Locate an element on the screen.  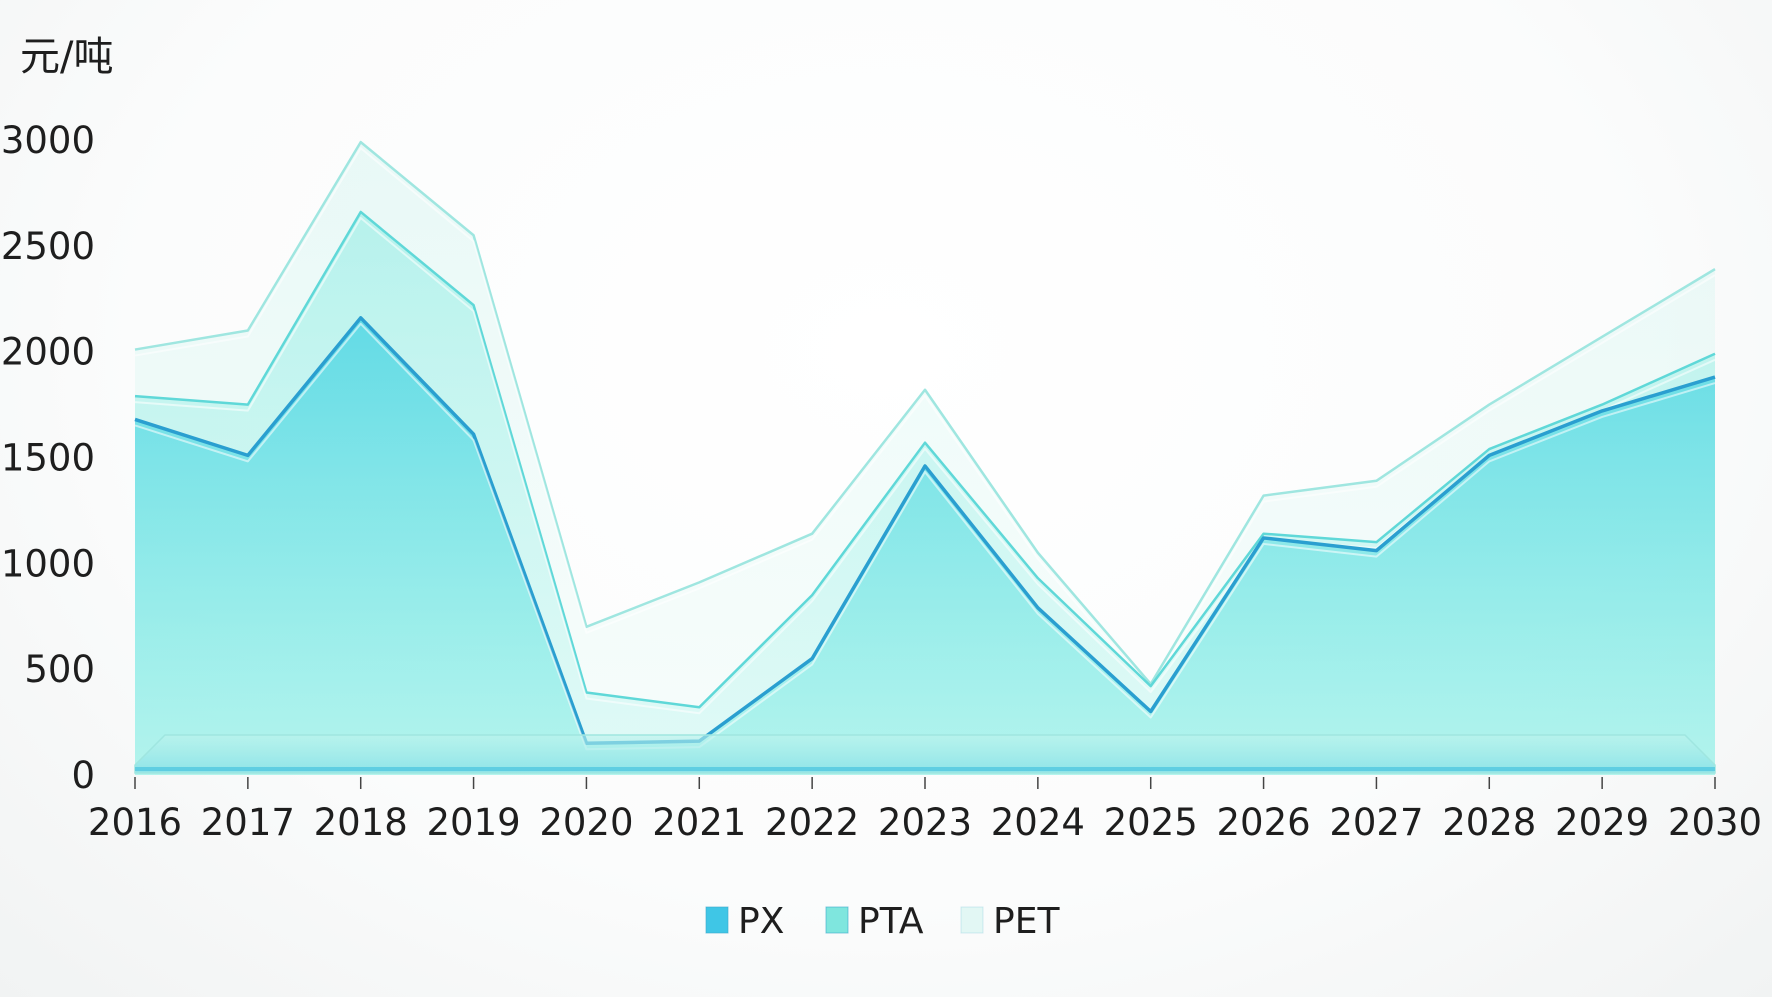
y-tick-label: 3000 is located at coordinates (48, 140).